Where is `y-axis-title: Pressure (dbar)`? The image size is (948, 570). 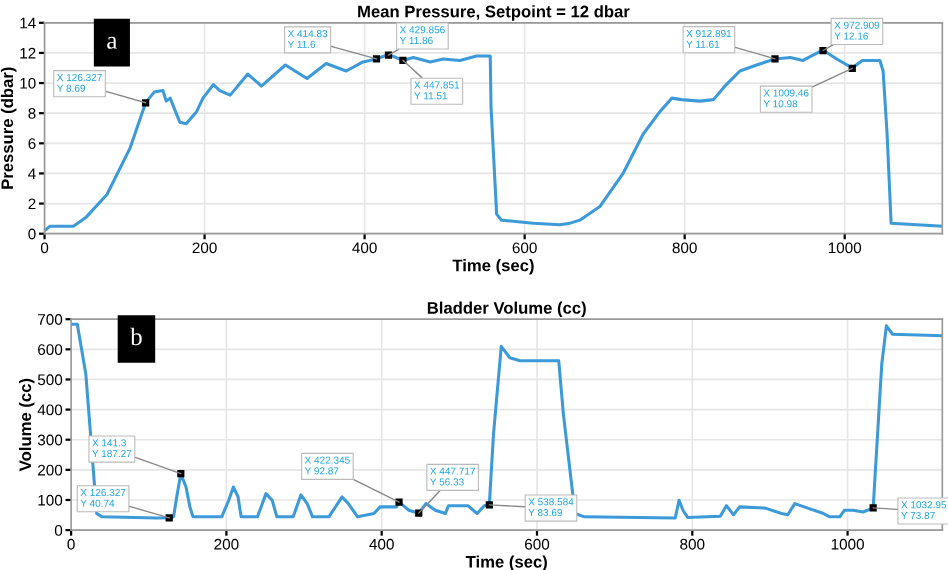
y-axis-title: Pressure (dbar) is located at coordinates (8, 128).